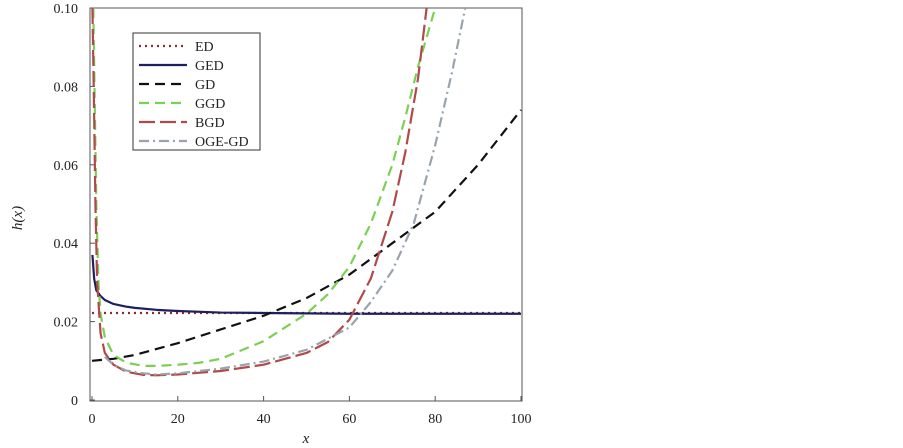  What do you see at coordinates (66, 9) in the screenshot?
I see `y-tick-label: 0.10` at bounding box center [66, 9].